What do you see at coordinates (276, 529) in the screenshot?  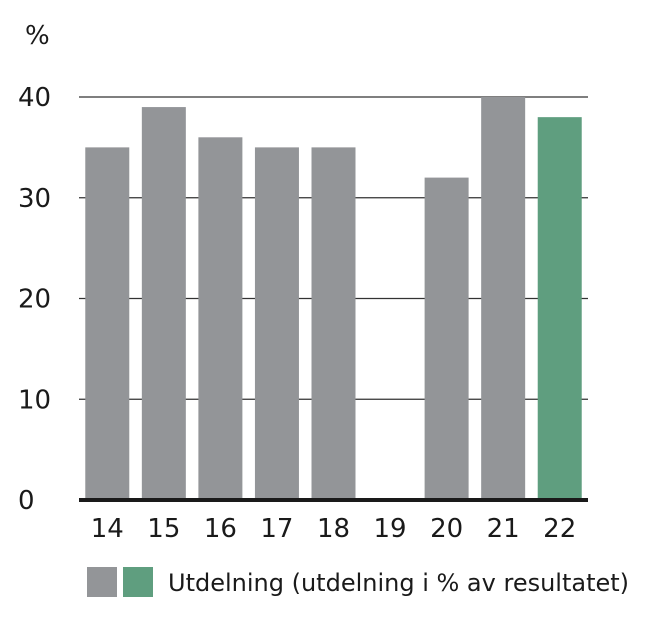 I see `x-tick-label: 17` at bounding box center [276, 529].